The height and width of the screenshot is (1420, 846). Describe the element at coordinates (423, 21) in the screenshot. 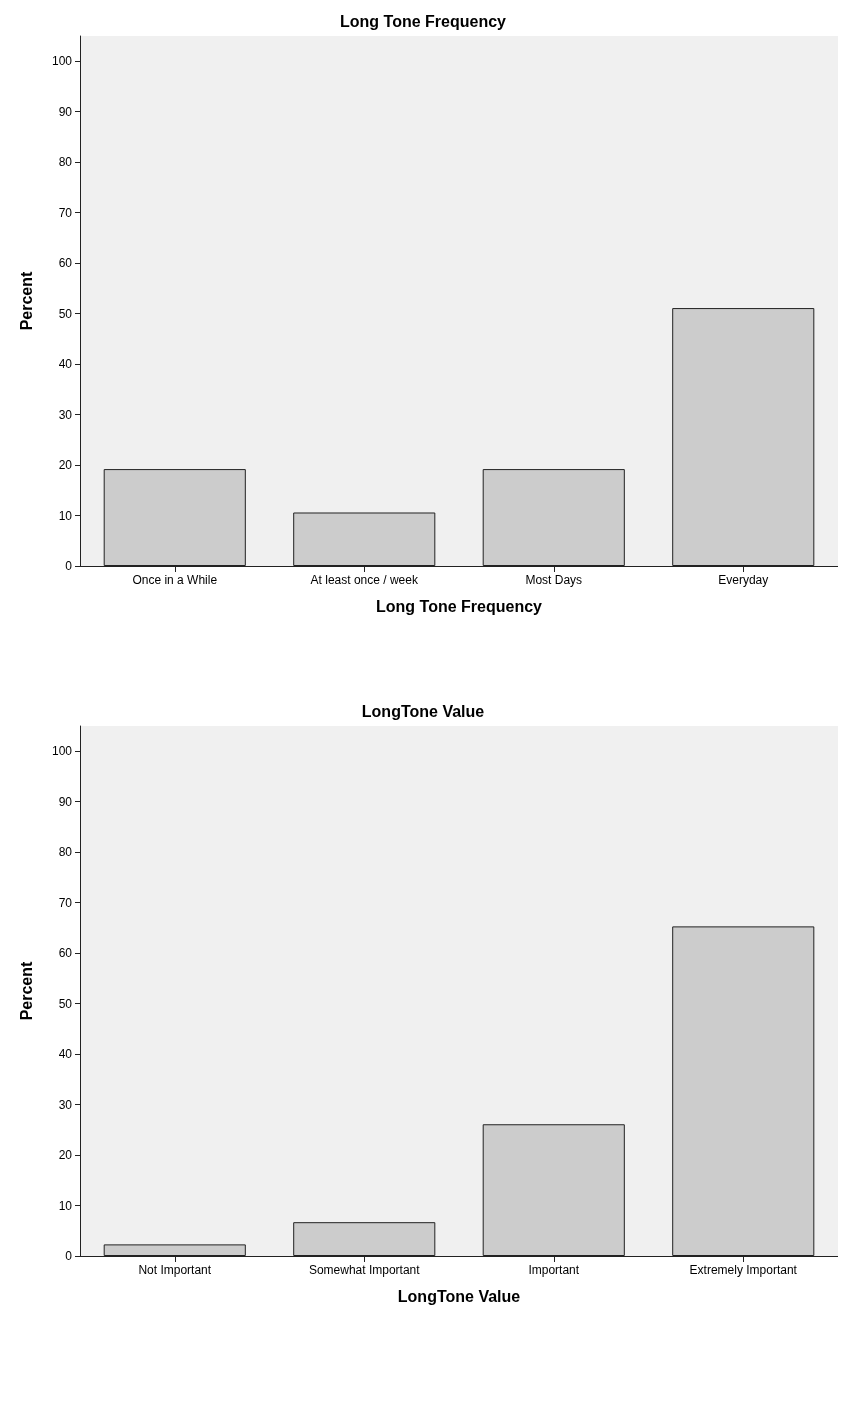

I see `chart-title: Long Tone Frequency` at that location.